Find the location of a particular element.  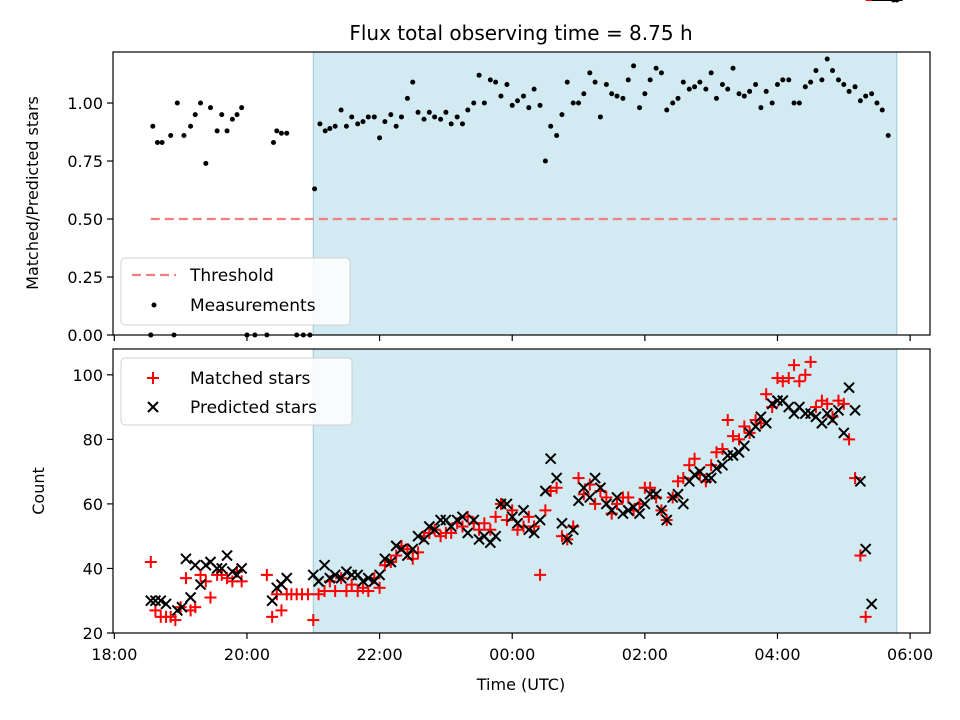

top-x-ticks is located at coordinates (512, 338).